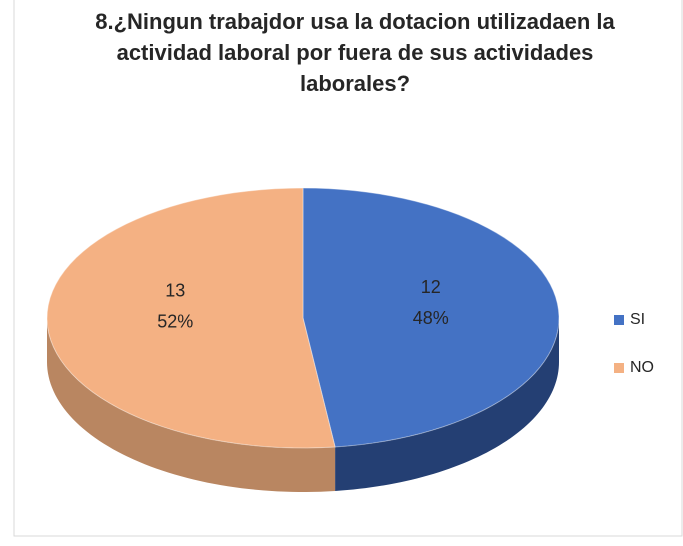 This screenshot has height=546, width=683. Describe the element at coordinates (175, 321) in the screenshot. I see `data-label-percent: 52%` at that location.